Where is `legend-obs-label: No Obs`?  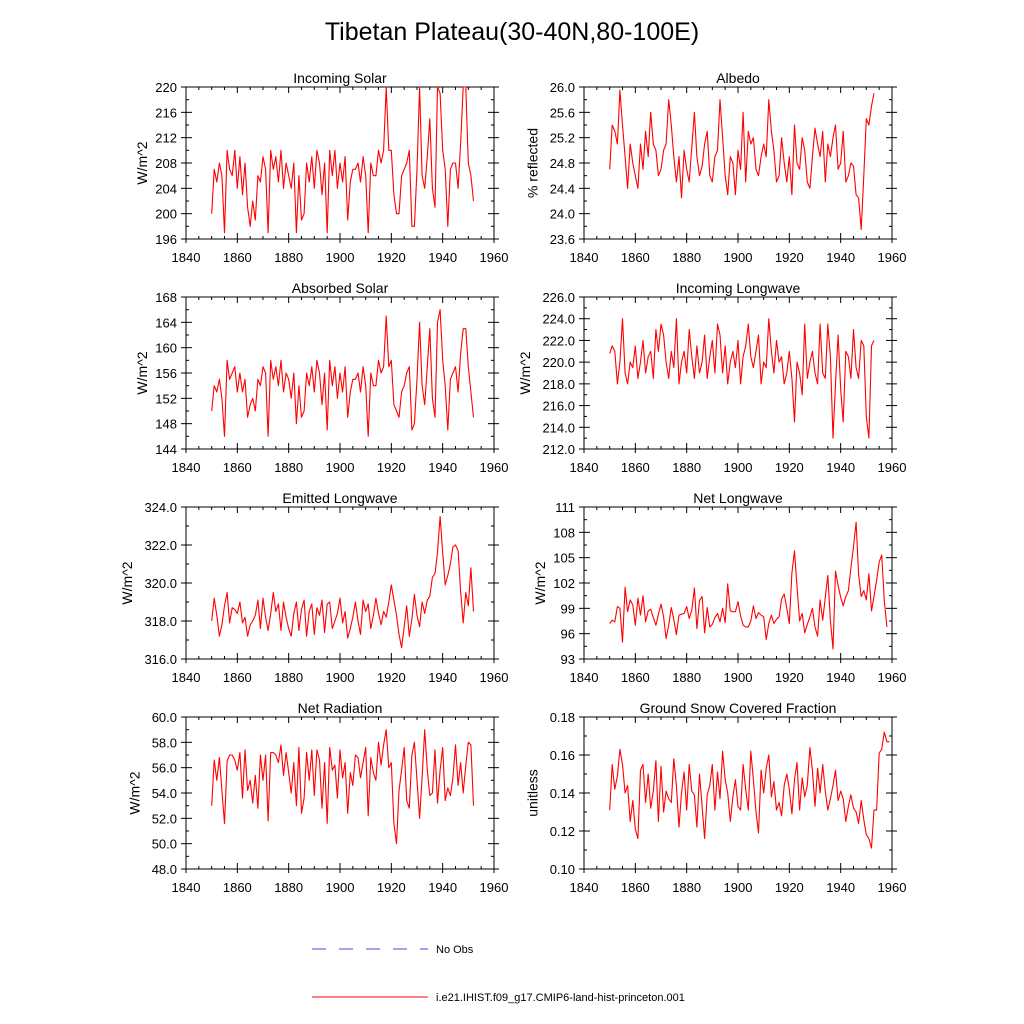
legend-obs-label: No Obs is located at coordinates (455, 950).